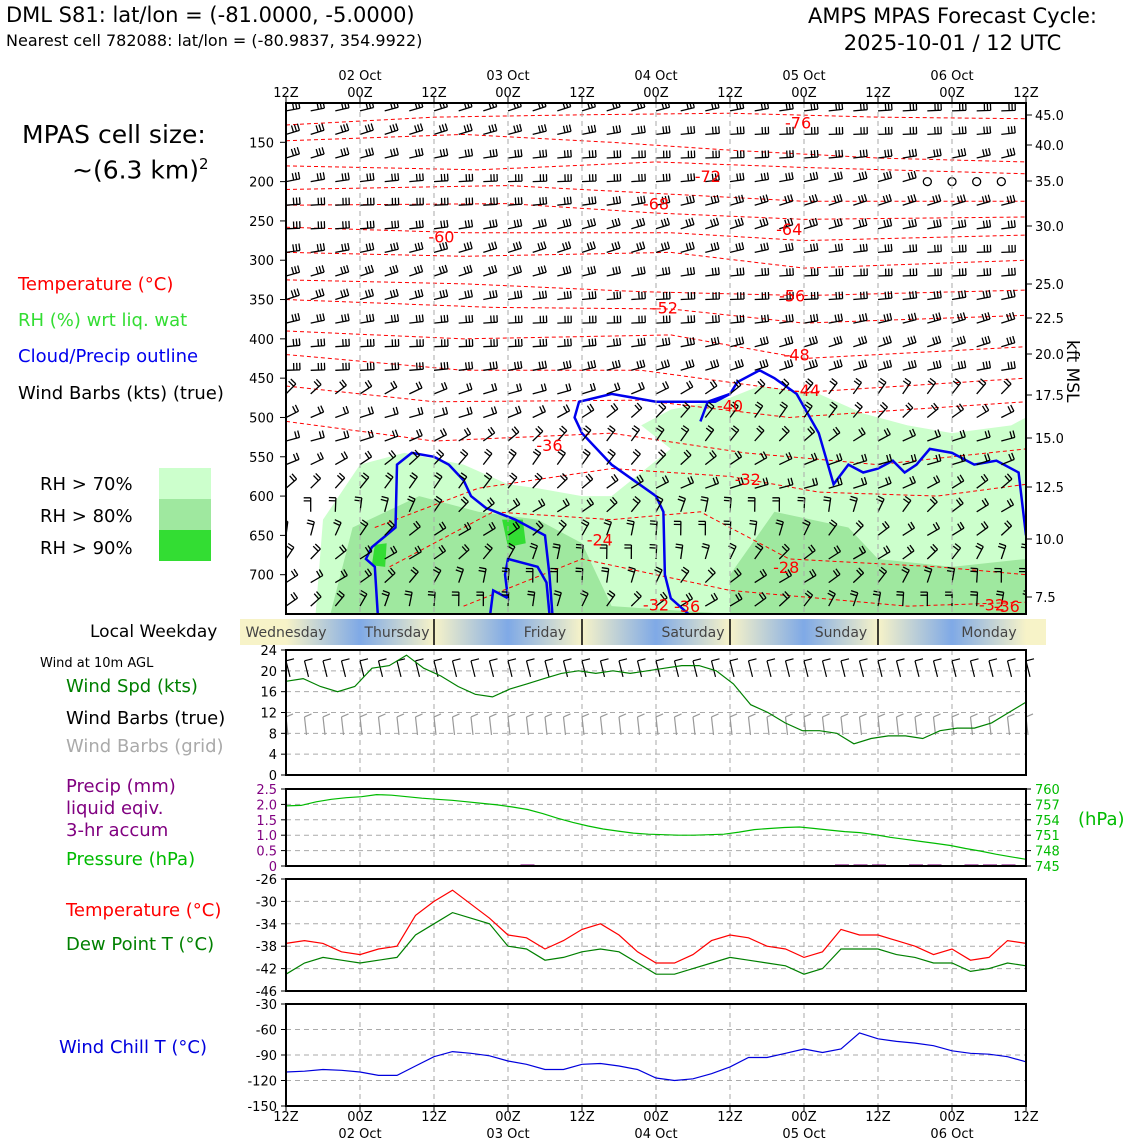  Describe the element at coordinates (135, 170) in the screenshot. I see `cell-size-value: ~(6.3 km)` at that location.